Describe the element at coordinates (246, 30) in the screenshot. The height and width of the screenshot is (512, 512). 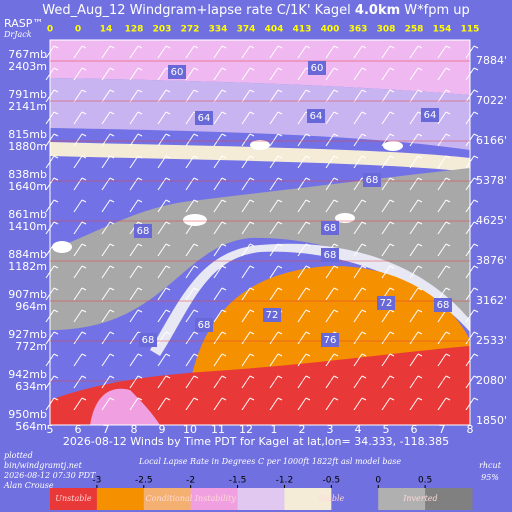
I see `wstar-label: 374` at that location.